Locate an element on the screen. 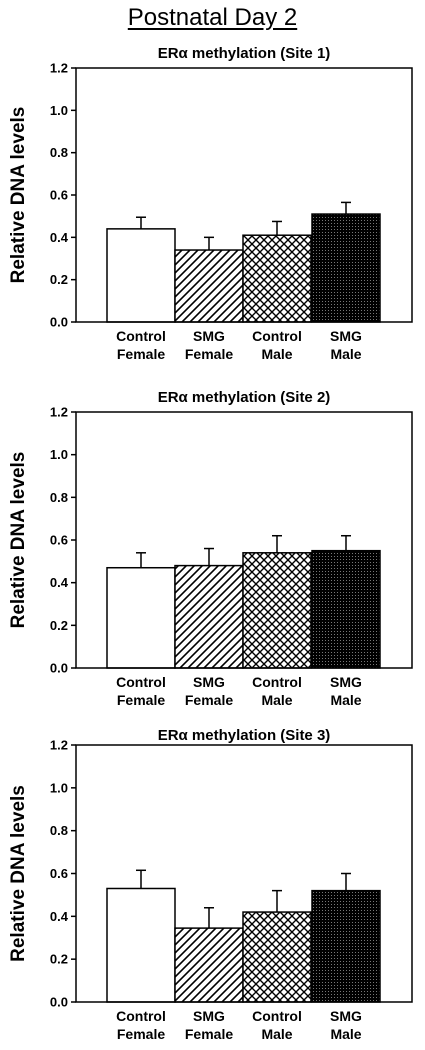  panel-title: ERα methylation (Site 3) is located at coordinates (244, 735).